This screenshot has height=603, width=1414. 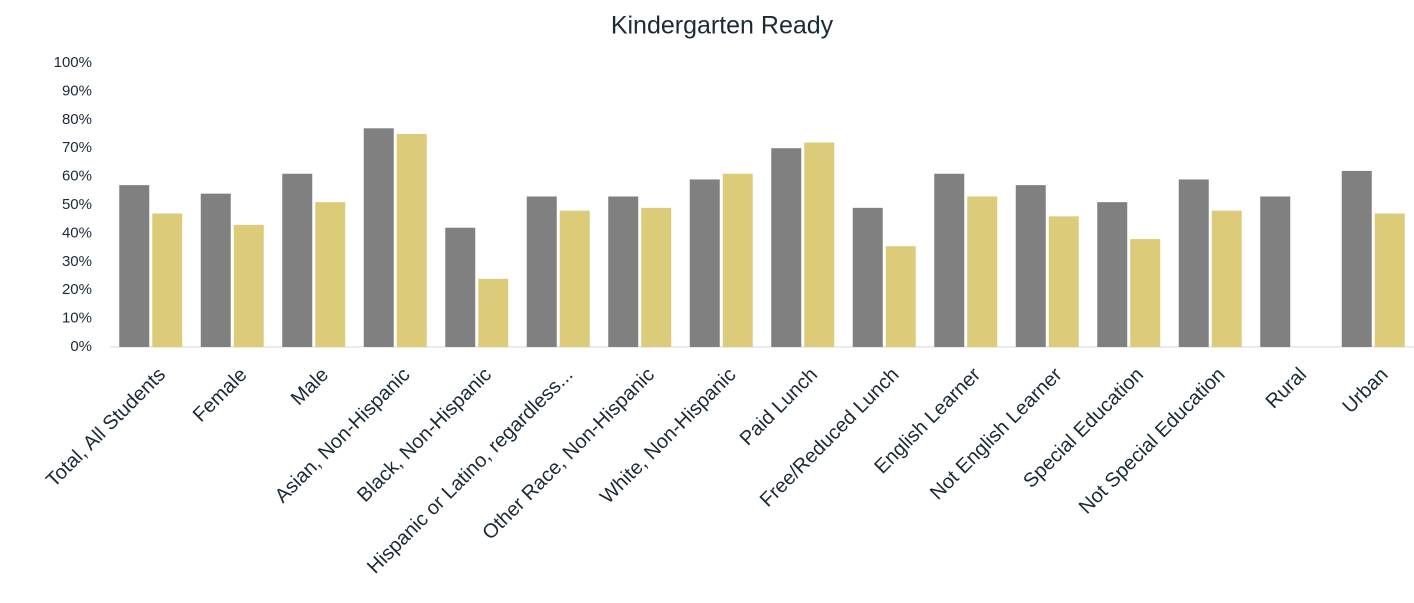 I want to click on x-tick-label: Male, so click(x=310, y=387).